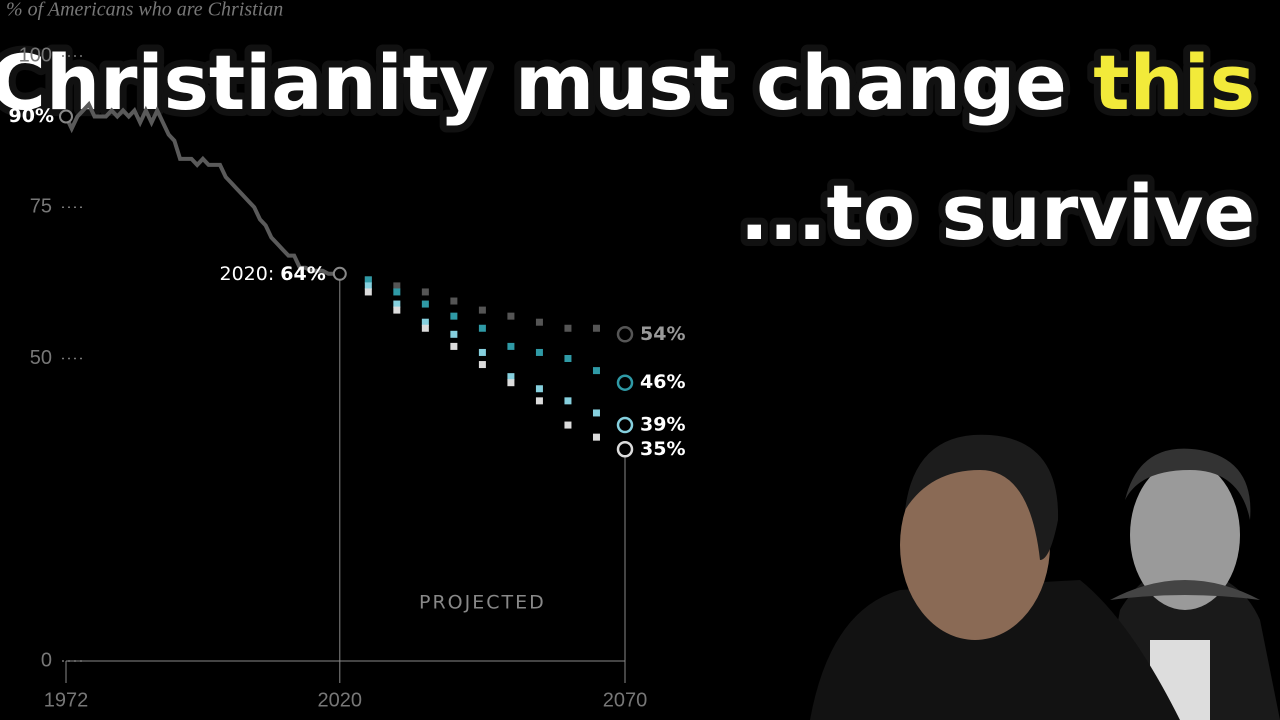 The height and width of the screenshot is (720, 1280). Describe the element at coordinates (1045, 577) in the screenshot. I see `portraits` at that location.